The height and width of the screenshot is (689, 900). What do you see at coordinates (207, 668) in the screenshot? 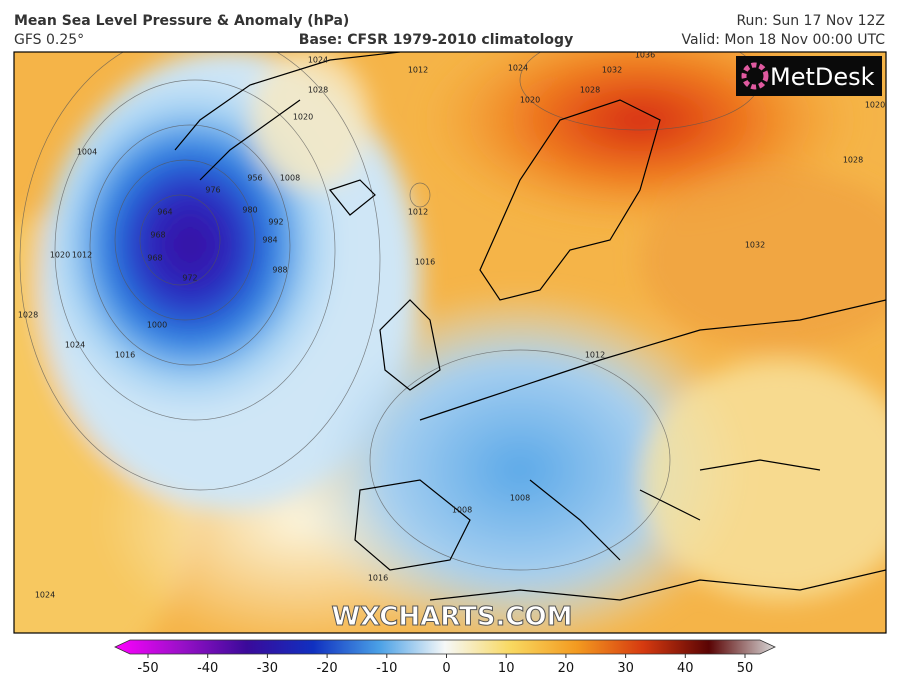
I see `colorbar-tick-label: -40` at bounding box center [207, 668].